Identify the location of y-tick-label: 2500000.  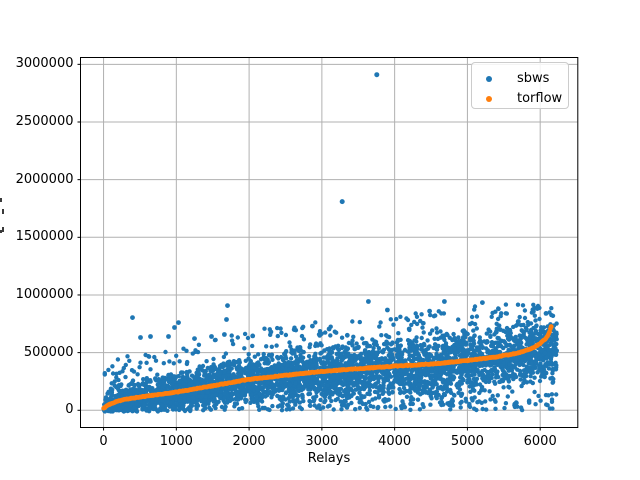
(44, 121).